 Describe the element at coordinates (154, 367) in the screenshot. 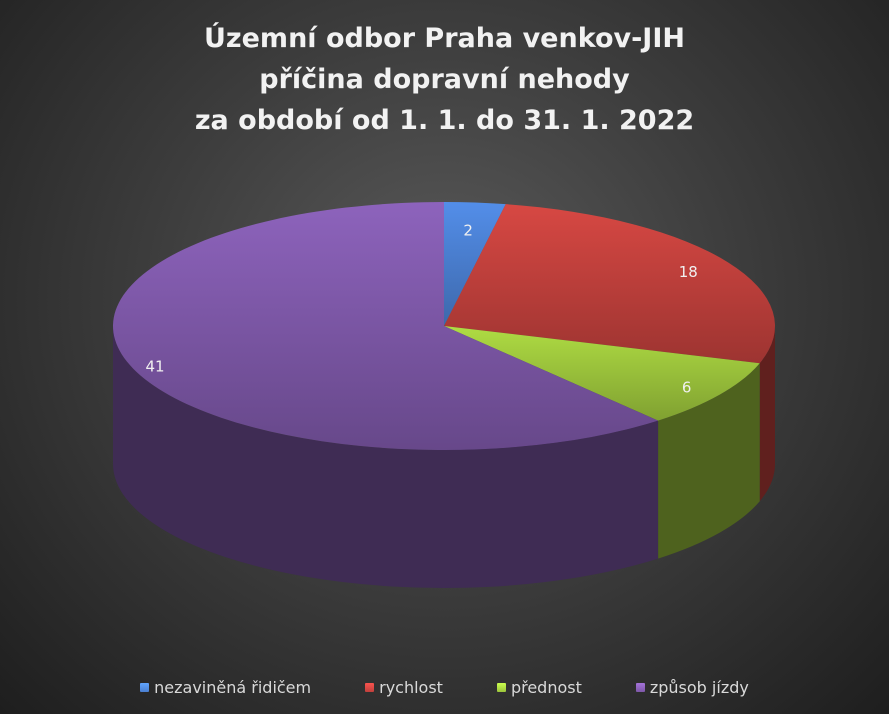

I see `data-label-zpusob-jizdy: 41` at that location.